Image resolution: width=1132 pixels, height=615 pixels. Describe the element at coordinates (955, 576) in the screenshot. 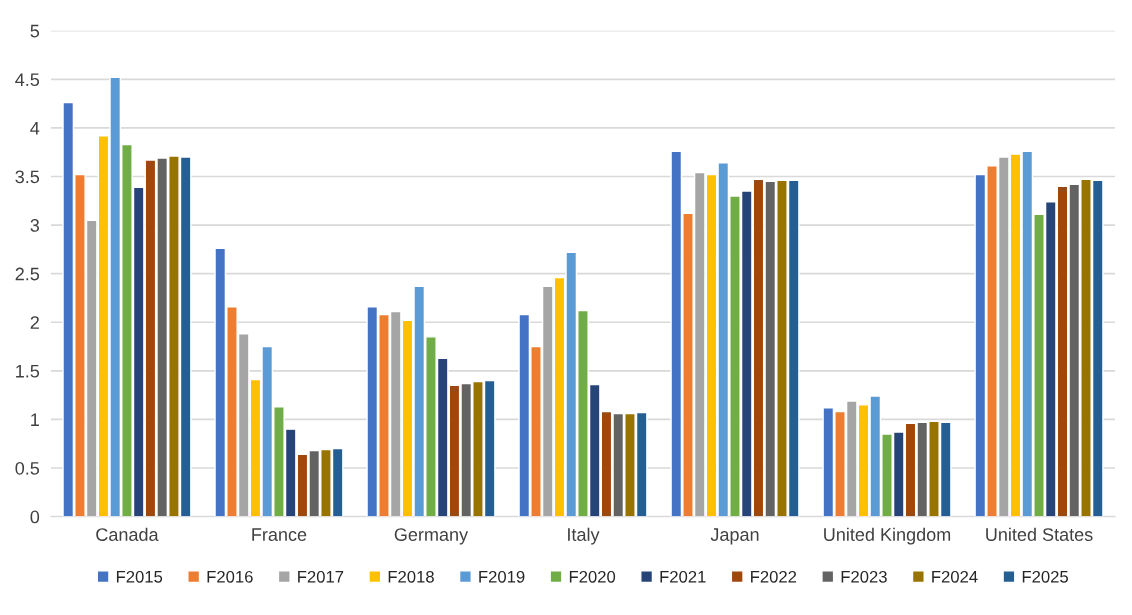

I see `legend-label: F2024` at that location.